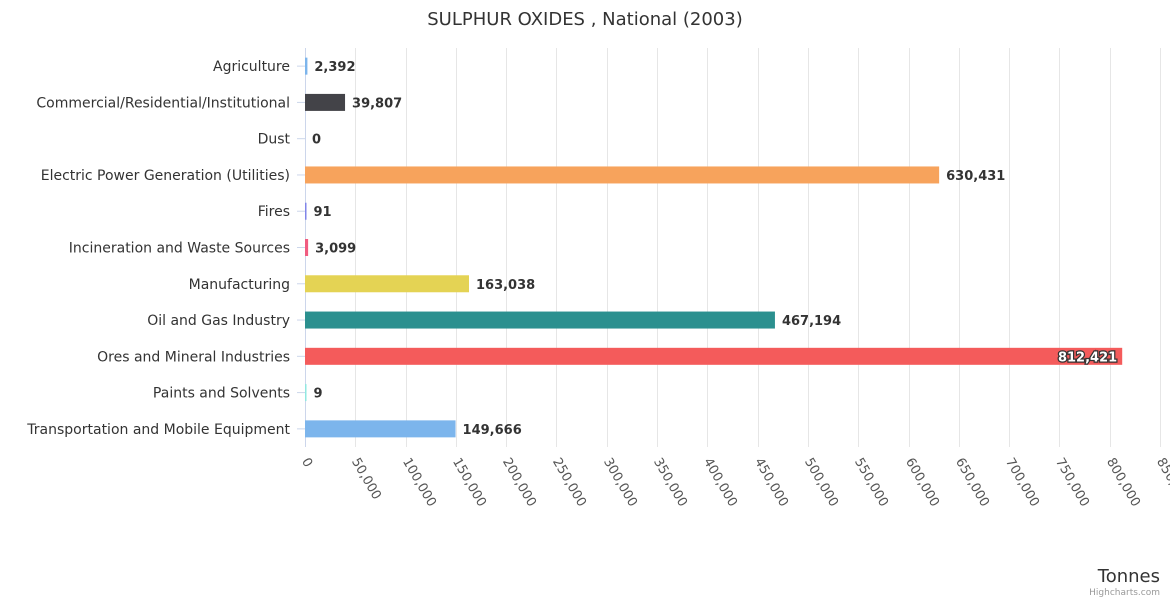  Describe the element at coordinates (323, 212) in the screenshot. I see `data-label: 91` at that location.